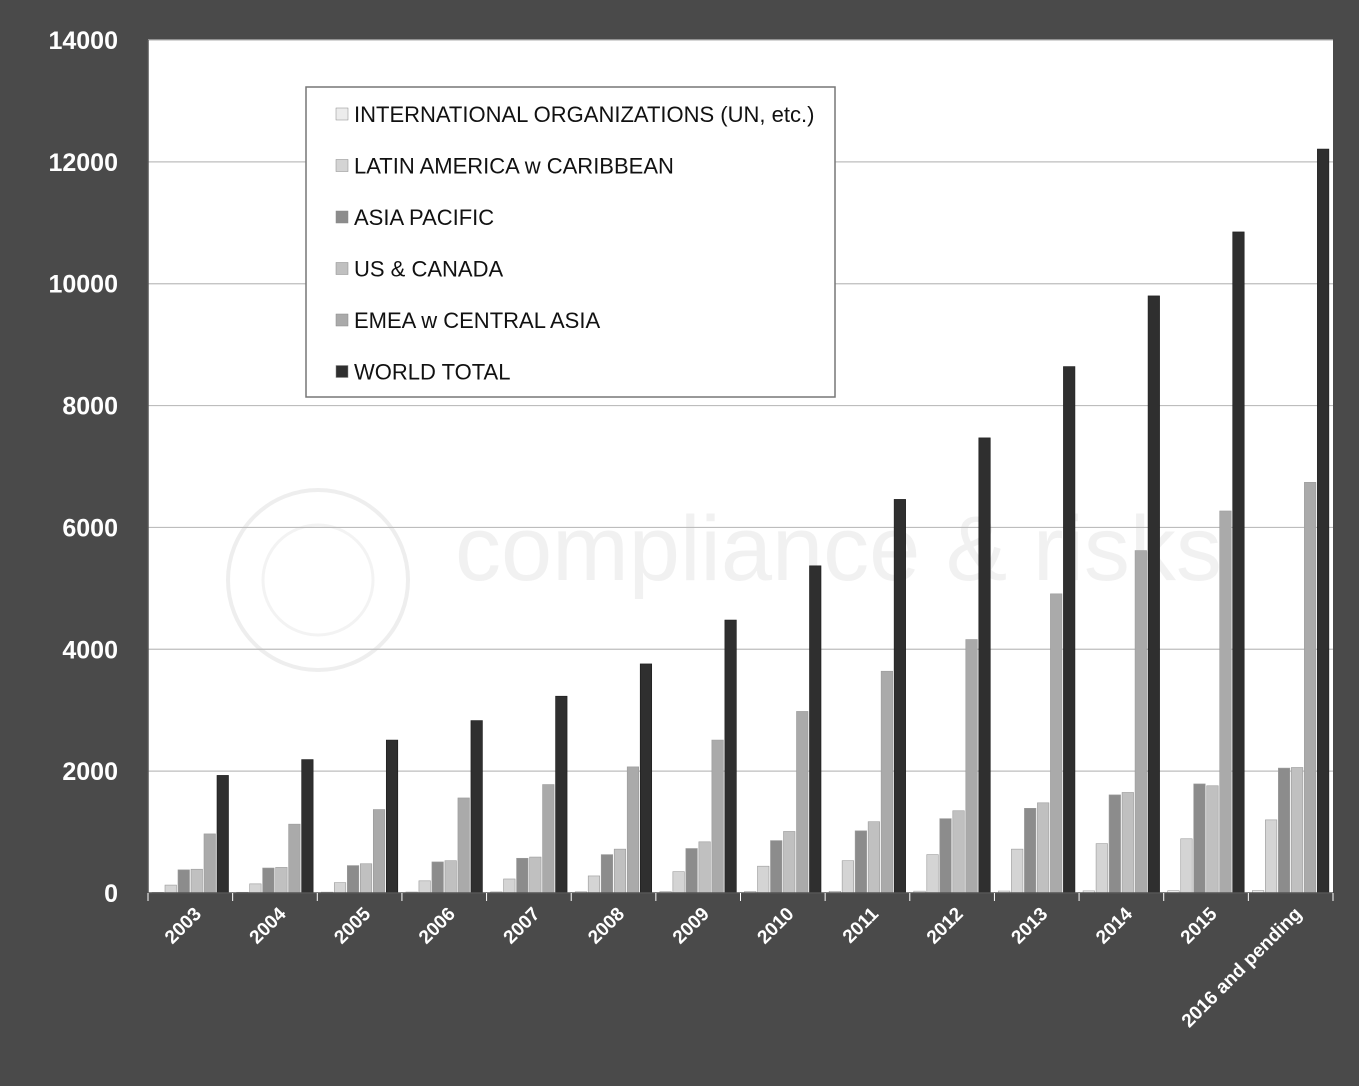 The width and height of the screenshot is (1359, 1086). Describe the element at coordinates (83, 163) in the screenshot. I see `y-tick-label: 12000` at that location.